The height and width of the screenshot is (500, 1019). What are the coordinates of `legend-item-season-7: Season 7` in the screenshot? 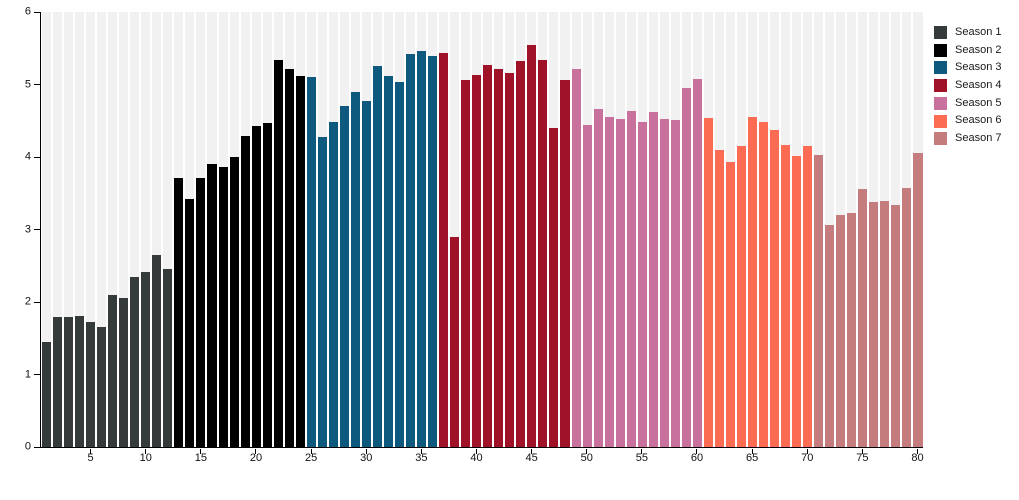 It's located at (968, 139).